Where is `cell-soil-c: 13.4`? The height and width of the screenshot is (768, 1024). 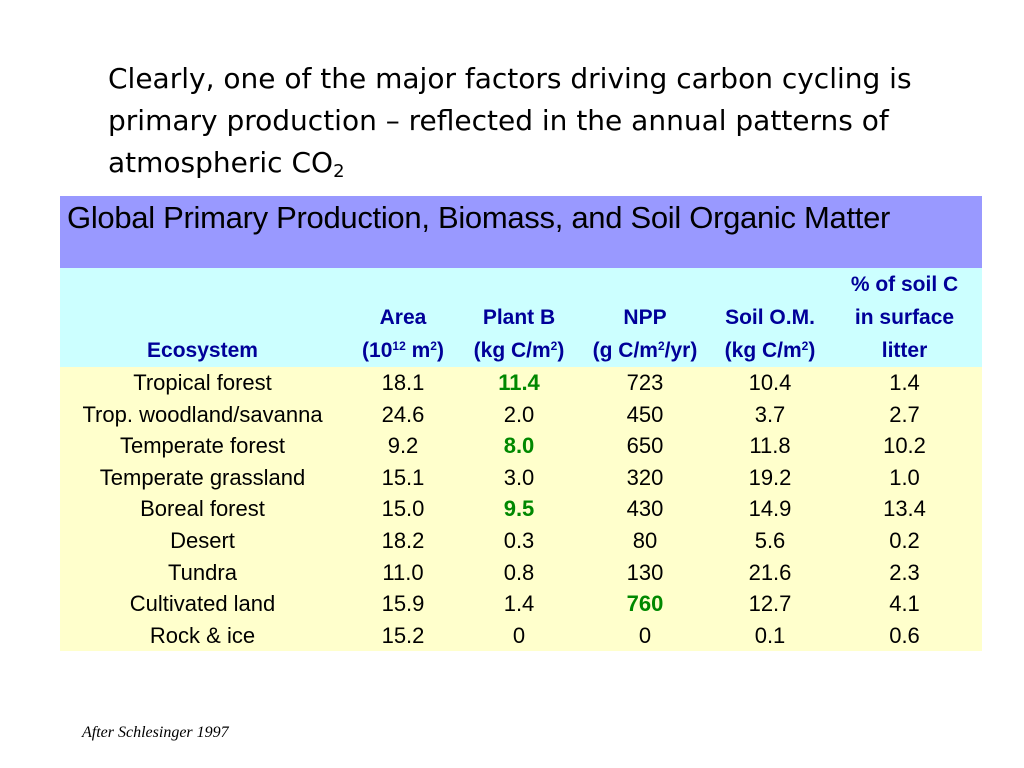
cell-soil-c: 13.4 is located at coordinates (904, 509).